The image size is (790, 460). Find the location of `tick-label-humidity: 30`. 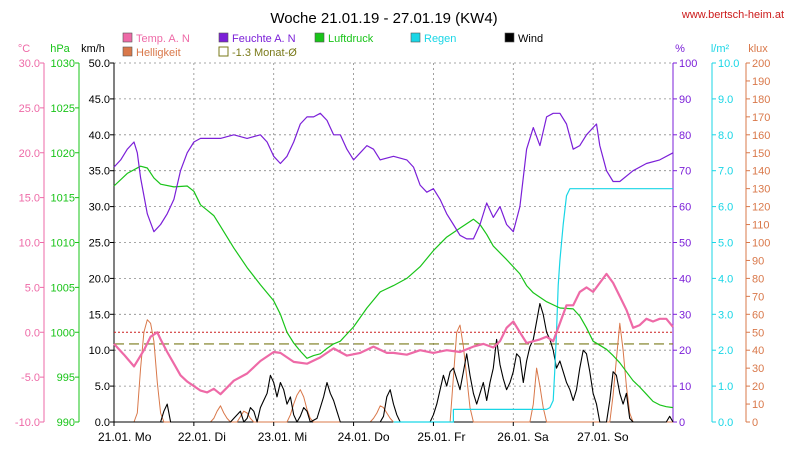

tick-label-humidity: 30 is located at coordinates (685, 315).